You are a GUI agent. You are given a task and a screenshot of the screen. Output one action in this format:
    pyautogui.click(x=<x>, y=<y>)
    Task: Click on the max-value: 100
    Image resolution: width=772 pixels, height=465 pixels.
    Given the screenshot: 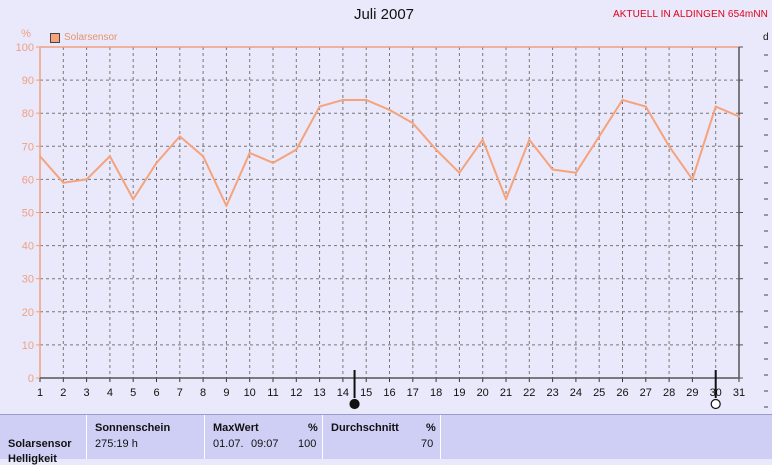 What is the action you would take?
    pyautogui.click(x=307, y=444)
    